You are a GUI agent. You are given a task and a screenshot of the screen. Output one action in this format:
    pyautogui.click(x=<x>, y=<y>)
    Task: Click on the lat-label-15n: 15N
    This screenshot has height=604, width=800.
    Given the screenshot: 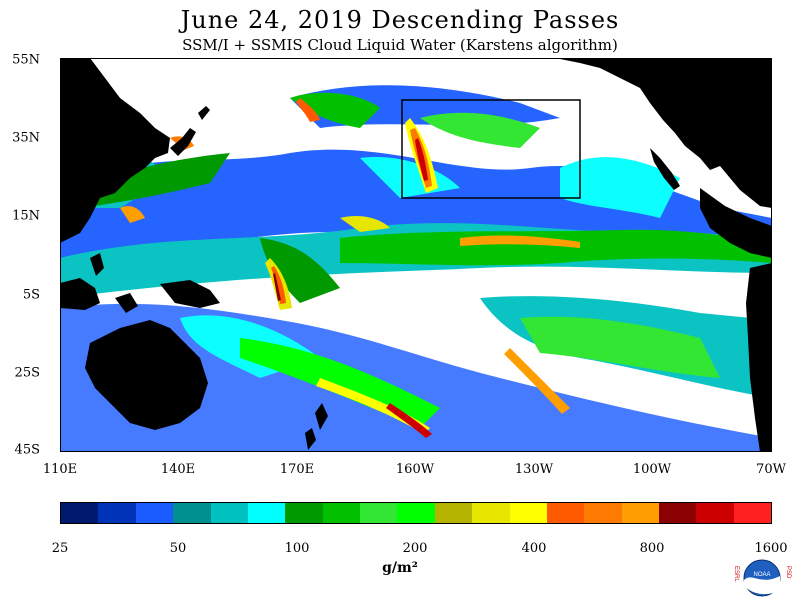 What is the action you would take?
    pyautogui.click(x=26, y=216)
    